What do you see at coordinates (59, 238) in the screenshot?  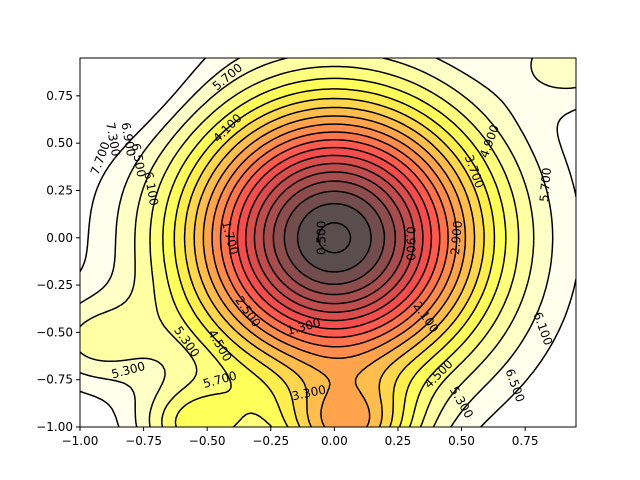 I see `y-tick-label: 0.00` at bounding box center [59, 238].